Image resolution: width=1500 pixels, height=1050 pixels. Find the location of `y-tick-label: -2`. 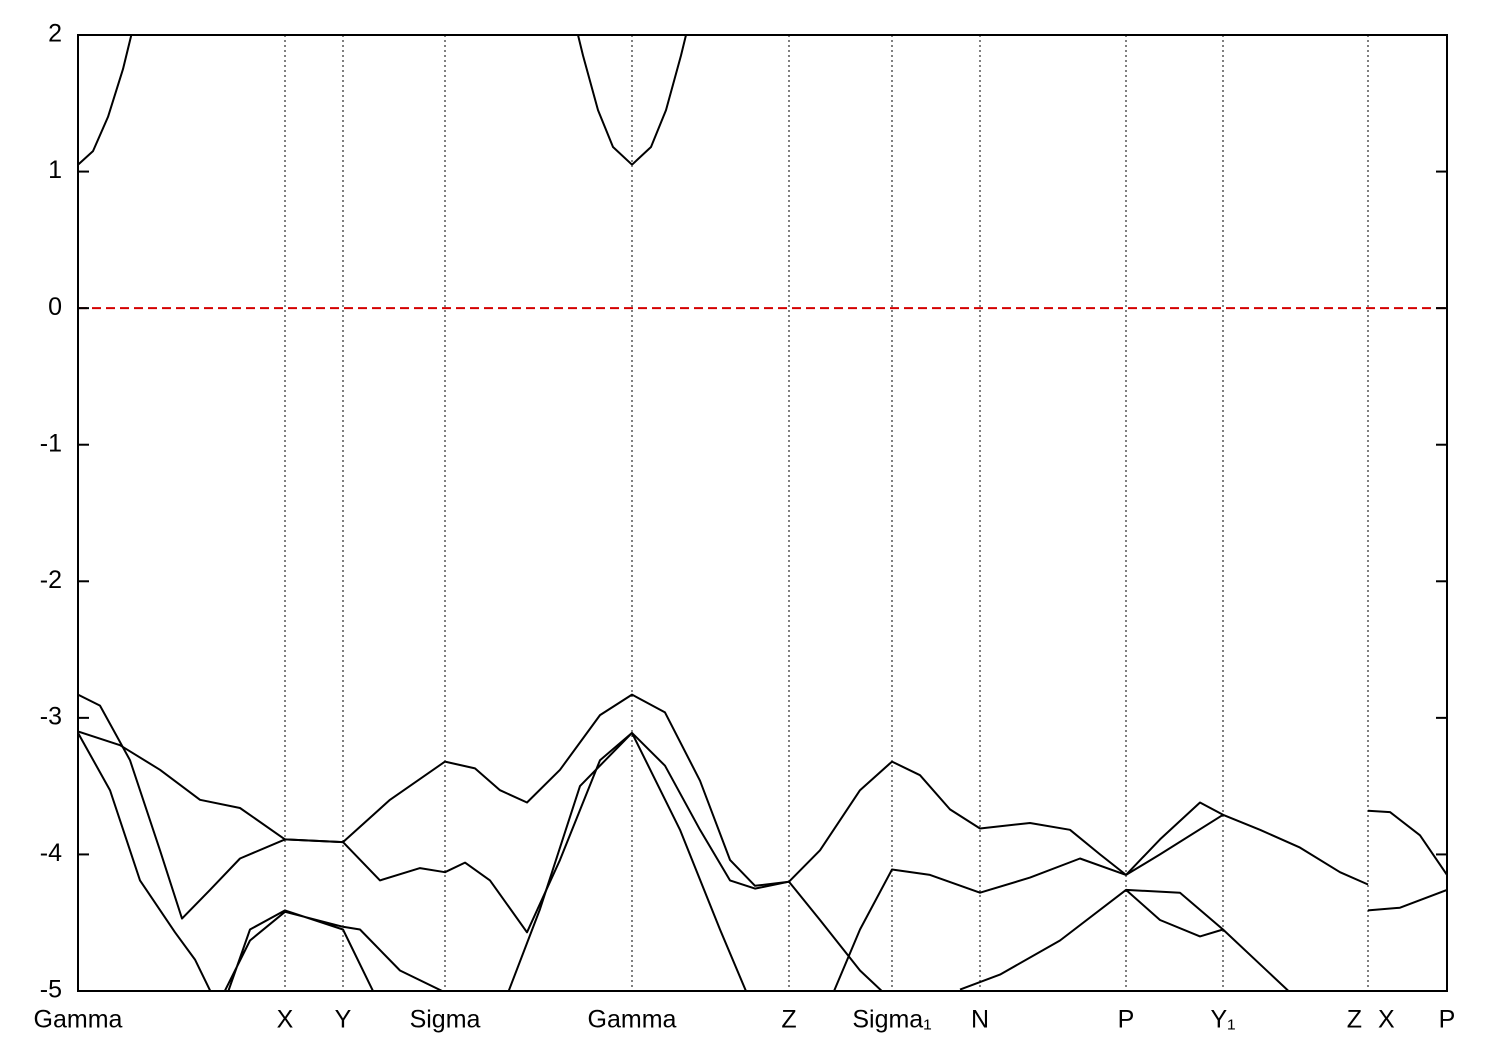

y-tick-label: -2 is located at coordinates (51, 580).